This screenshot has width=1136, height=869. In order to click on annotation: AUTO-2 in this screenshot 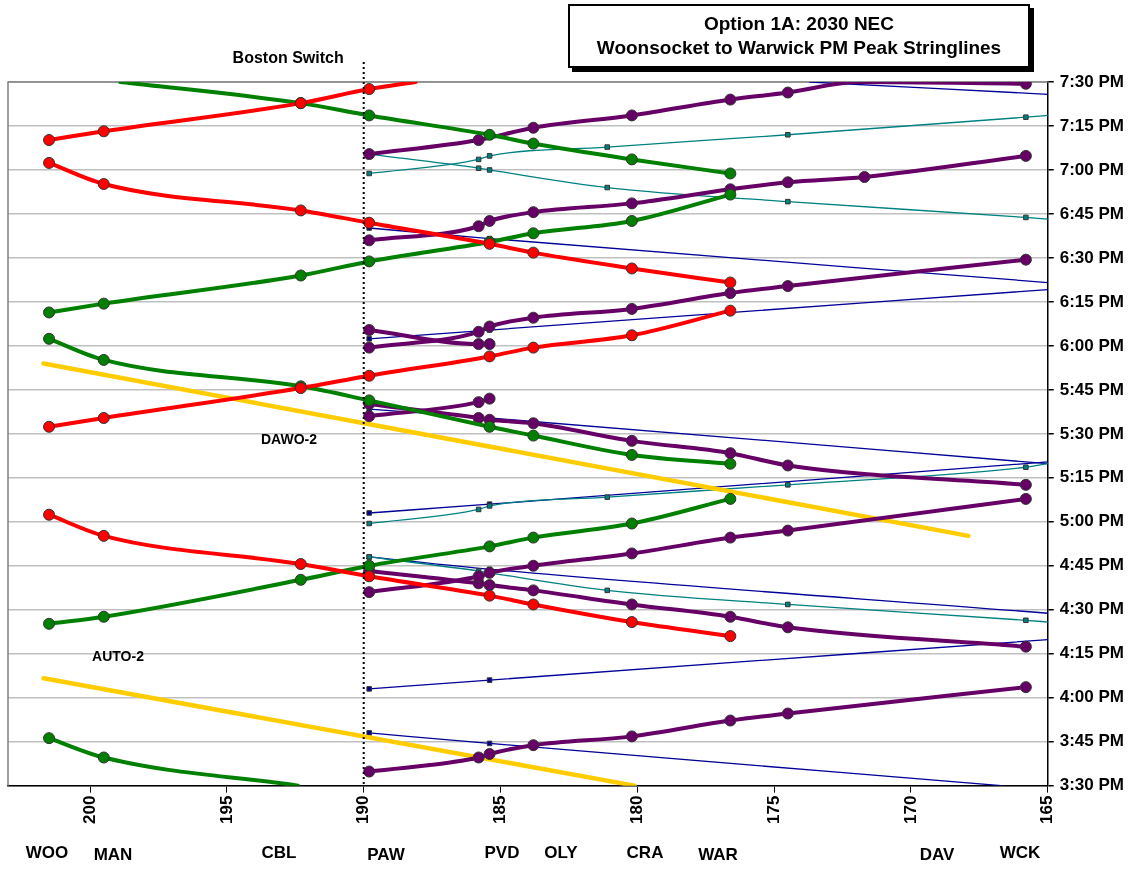, I will do `click(118, 655)`.